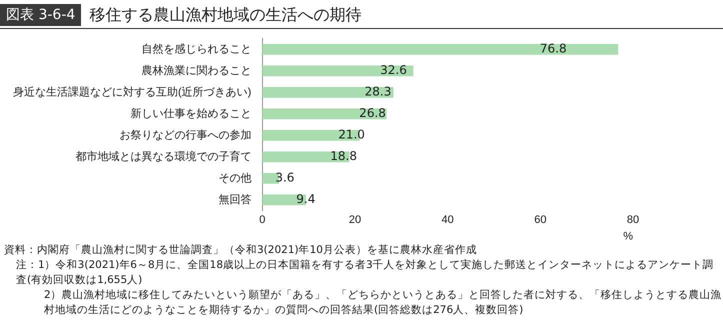  Describe the element at coordinates (163, 156) in the screenshot. I see `y-tick-label: 都市地域とは異なる環境での子育て` at that location.